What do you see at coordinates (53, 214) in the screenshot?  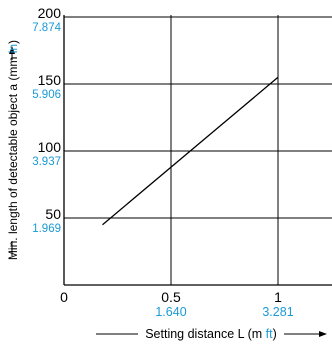 I see `y-tick-label: 50` at bounding box center [53, 214].